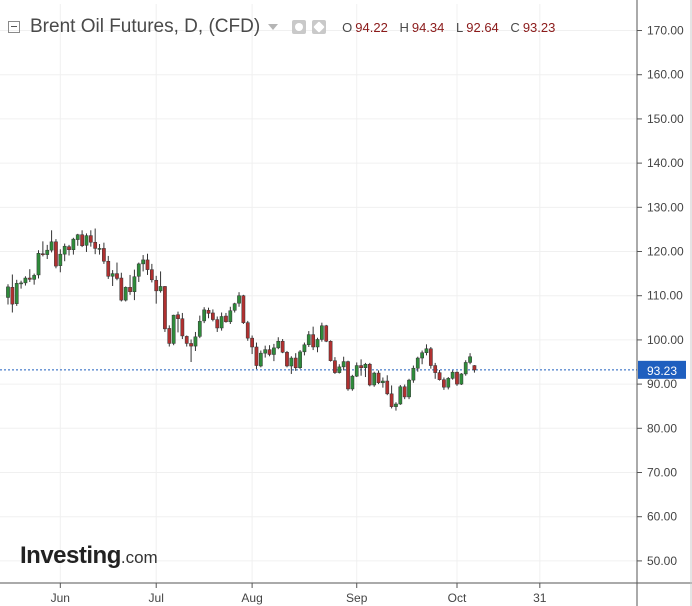 This screenshot has width=692, height=606. Describe the element at coordinates (89, 556) in the screenshot. I see `investing-logo: Investing.com` at that location.